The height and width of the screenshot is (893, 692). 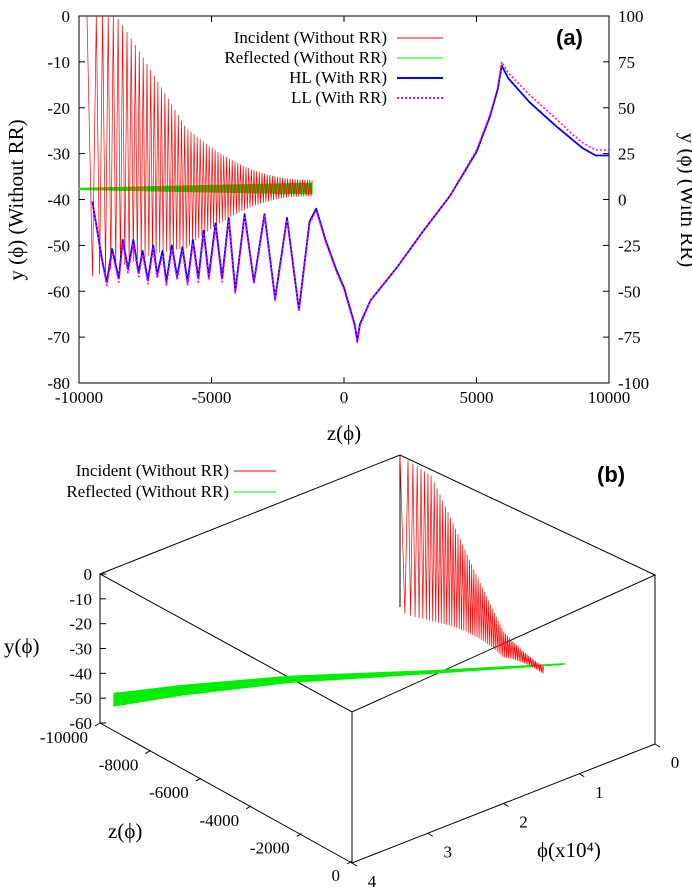 What do you see at coordinates (80, 624) in the screenshot?
I see `y3d-tick-label: -20` at bounding box center [80, 624].